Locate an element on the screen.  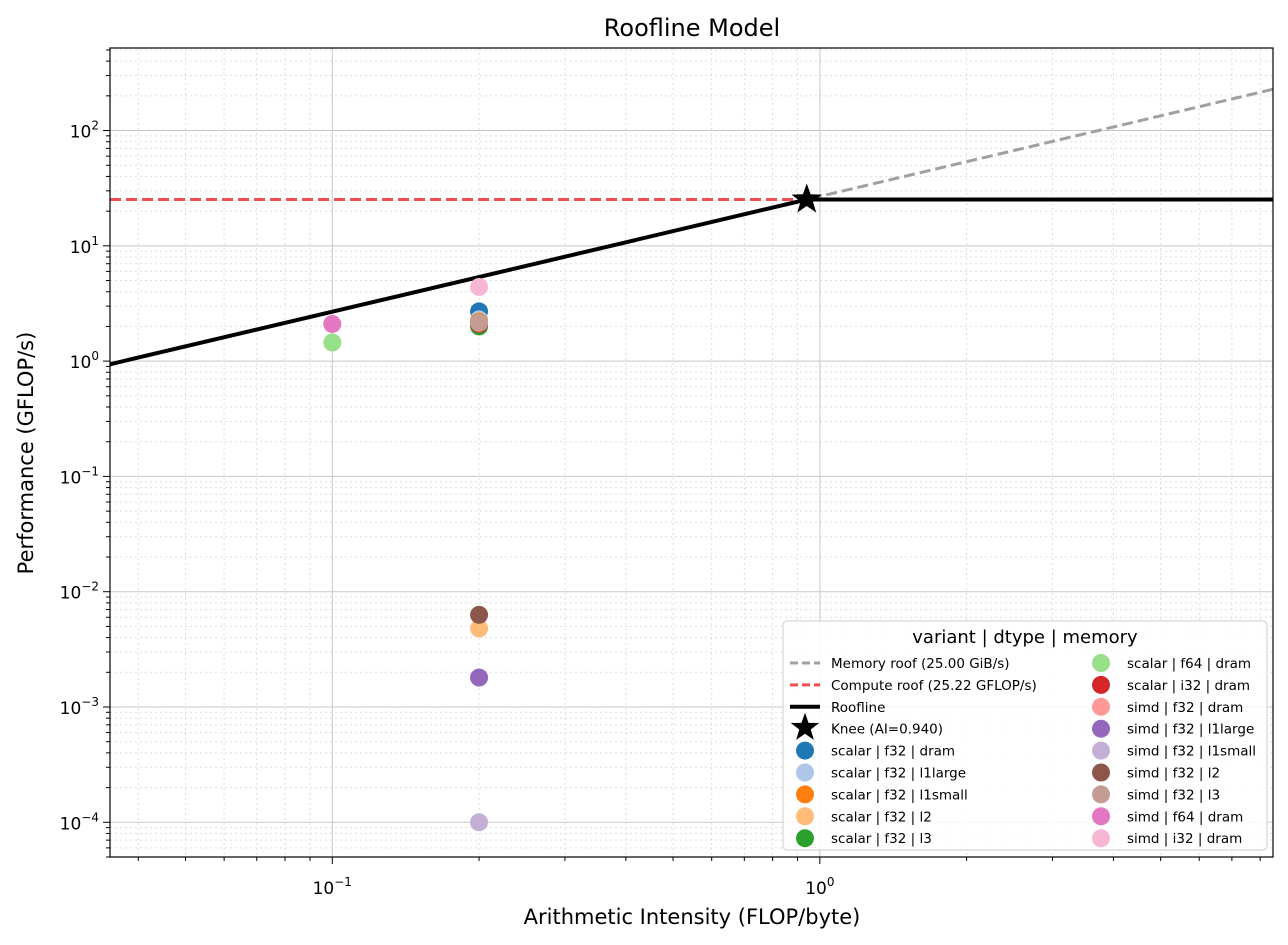
legend-label: Memory roof (25.00 GiB/s) is located at coordinates (920, 664).